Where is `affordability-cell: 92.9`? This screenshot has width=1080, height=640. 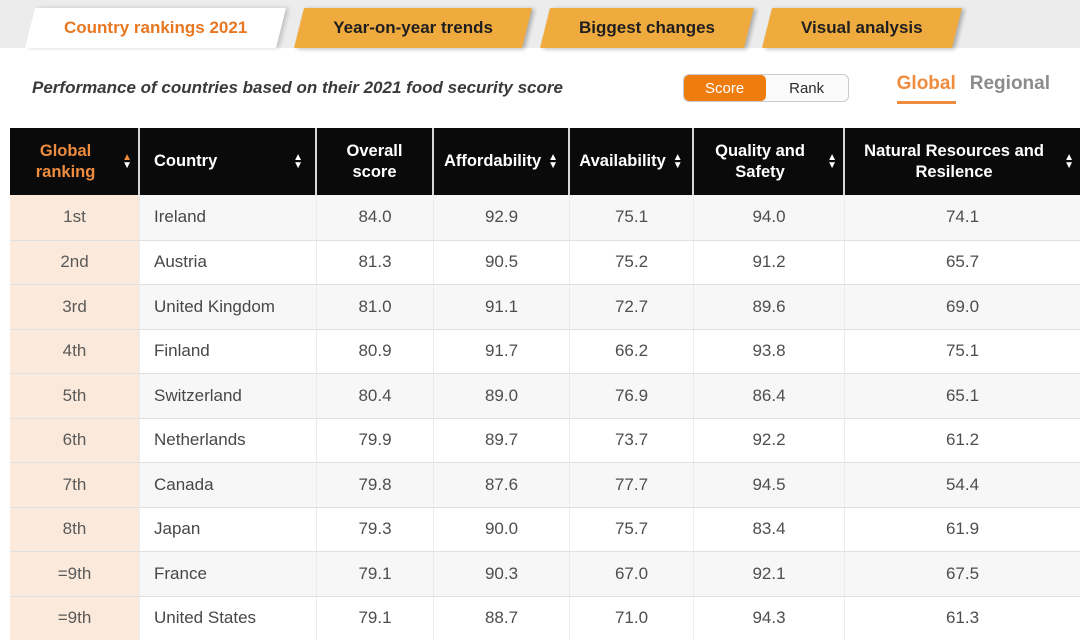
affordability-cell: 92.9 is located at coordinates (502, 217).